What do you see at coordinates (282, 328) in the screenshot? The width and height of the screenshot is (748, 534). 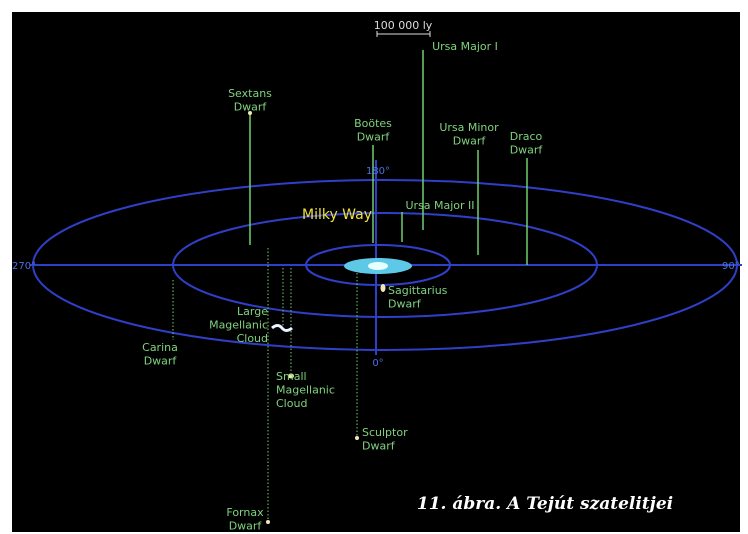 I see `lmc` at bounding box center [282, 328].